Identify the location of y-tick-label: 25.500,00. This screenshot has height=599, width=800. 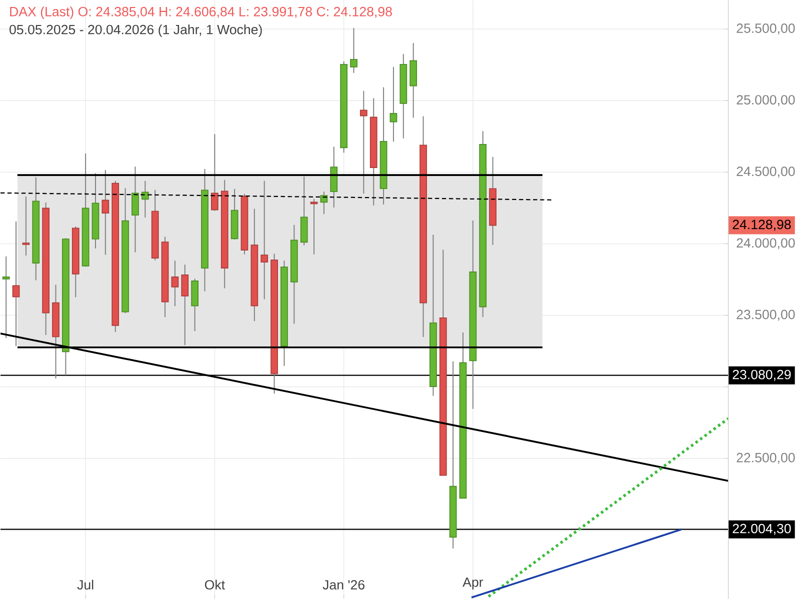
(765, 28).